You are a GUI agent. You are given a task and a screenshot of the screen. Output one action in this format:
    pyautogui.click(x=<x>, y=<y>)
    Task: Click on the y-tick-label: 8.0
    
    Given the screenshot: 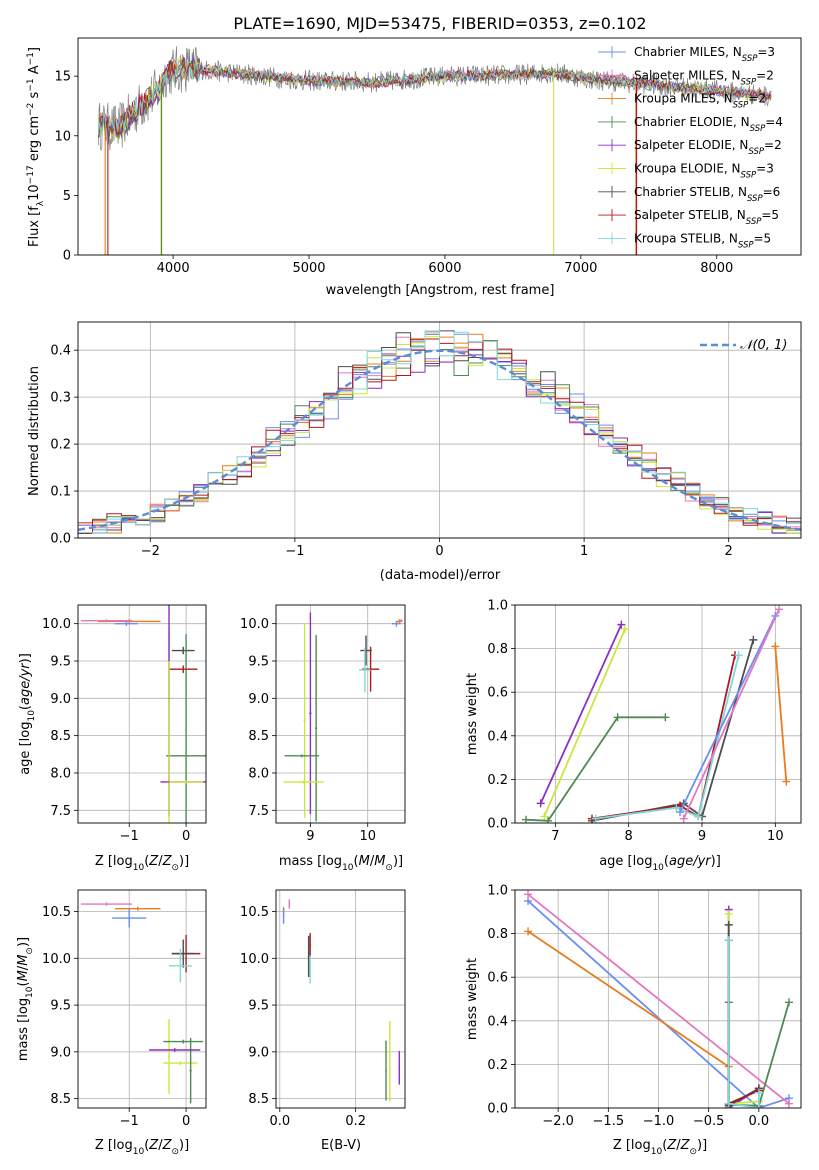 What is the action you would take?
    pyautogui.click(x=258, y=773)
    